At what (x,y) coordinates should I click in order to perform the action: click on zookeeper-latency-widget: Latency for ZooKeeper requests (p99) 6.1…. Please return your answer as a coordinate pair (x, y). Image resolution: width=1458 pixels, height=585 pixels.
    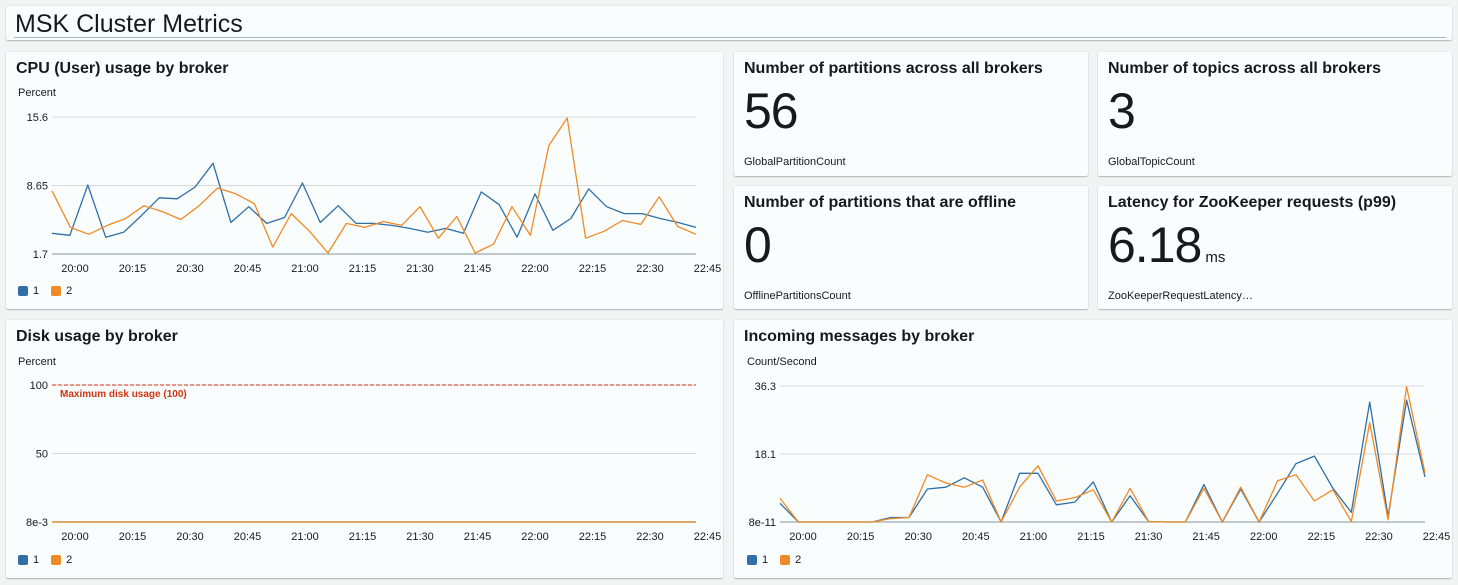
    Looking at the image, I should click on (1275, 247).